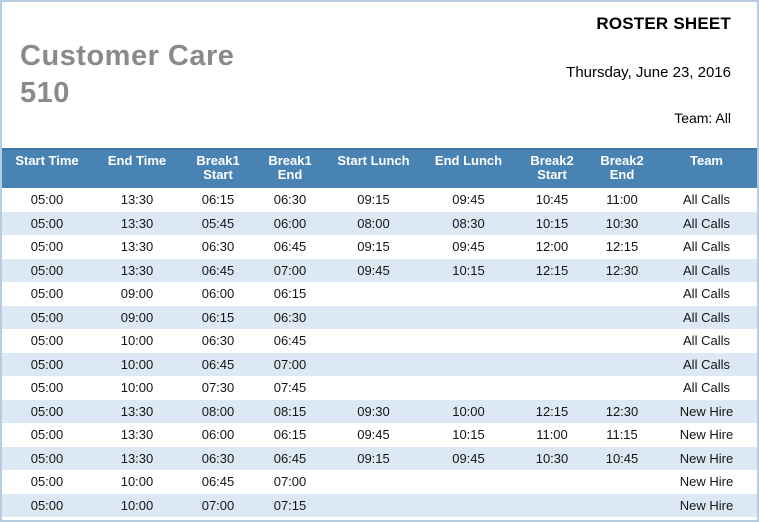 The width and height of the screenshot is (759, 522). Describe the element at coordinates (552, 200) in the screenshot. I see `cell: 10:45` at that location.